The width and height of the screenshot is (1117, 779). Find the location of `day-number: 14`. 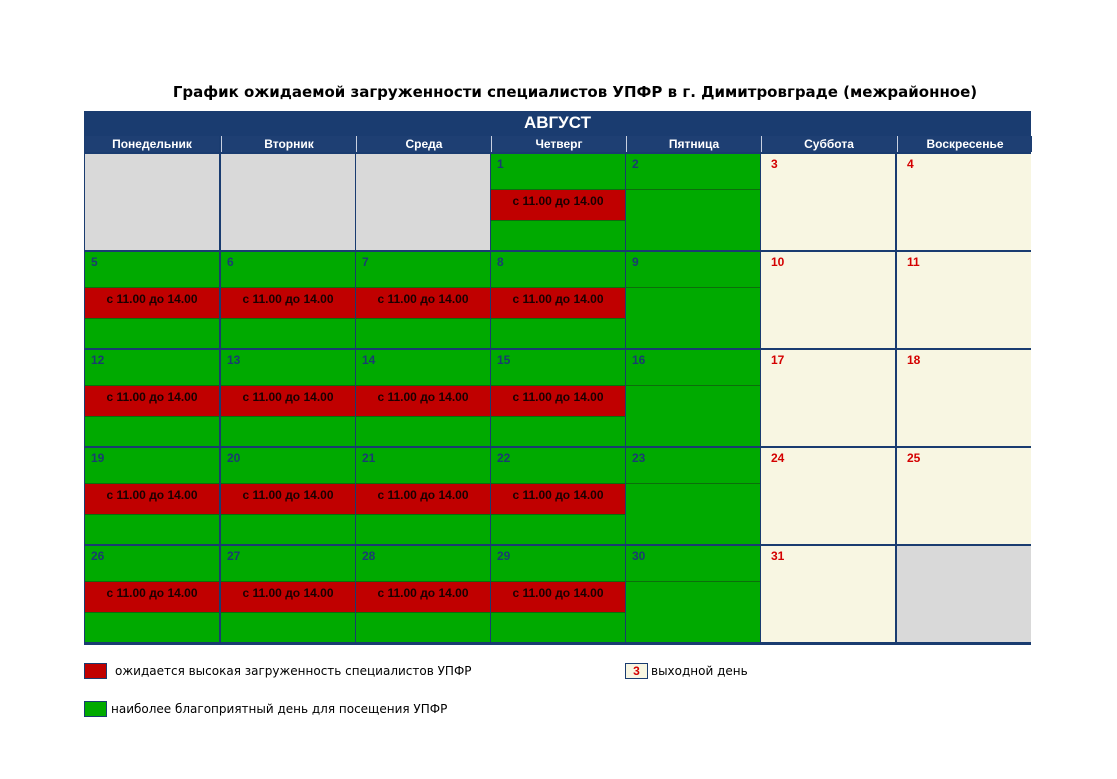

day-number: 14 is located at coordinates (369, 360).